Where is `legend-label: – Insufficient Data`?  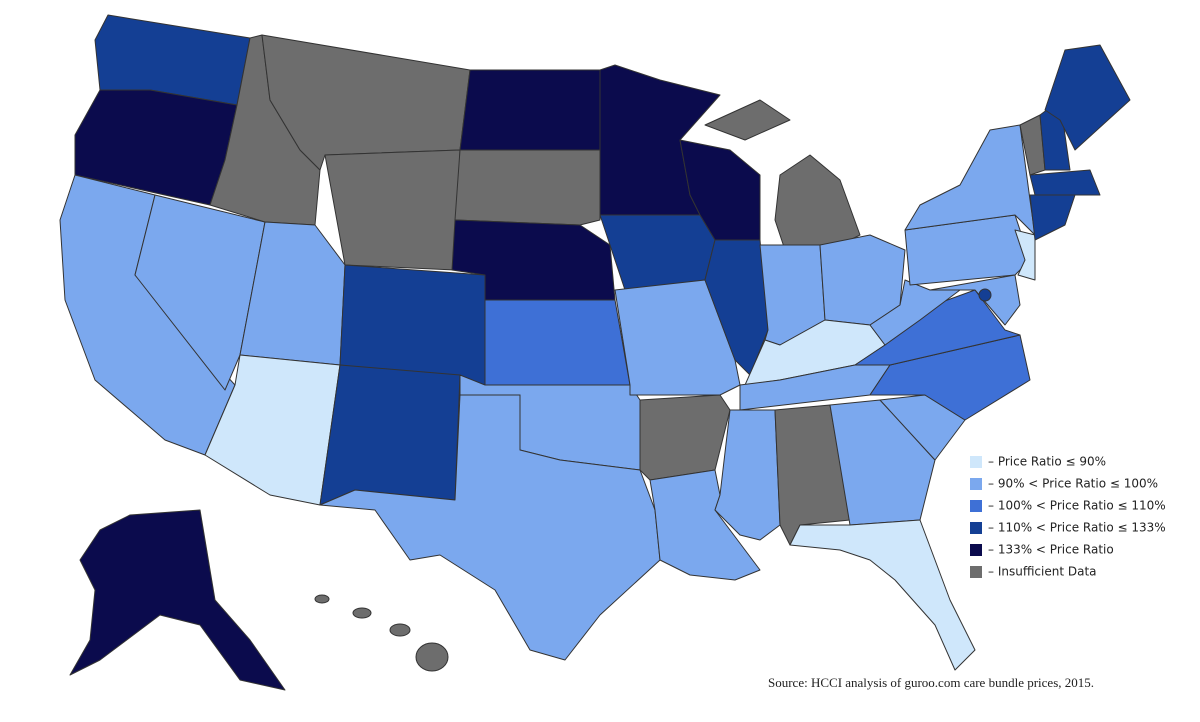 legend-label: – Insufficient Data is located at coordinates (1042, 572).